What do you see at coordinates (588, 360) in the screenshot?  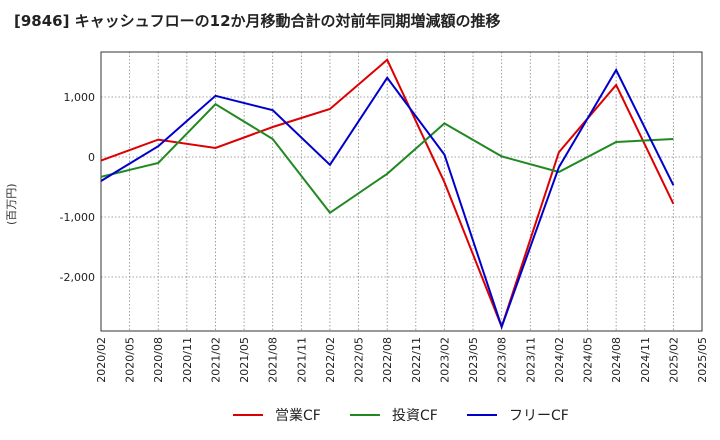 I see `x-tick-label: 2024/05` at bounding box center [588, 360].